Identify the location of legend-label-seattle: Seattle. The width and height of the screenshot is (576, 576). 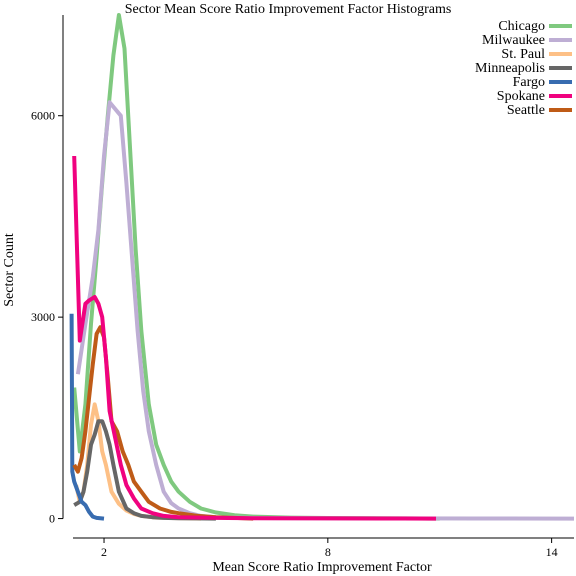
(526, 110).